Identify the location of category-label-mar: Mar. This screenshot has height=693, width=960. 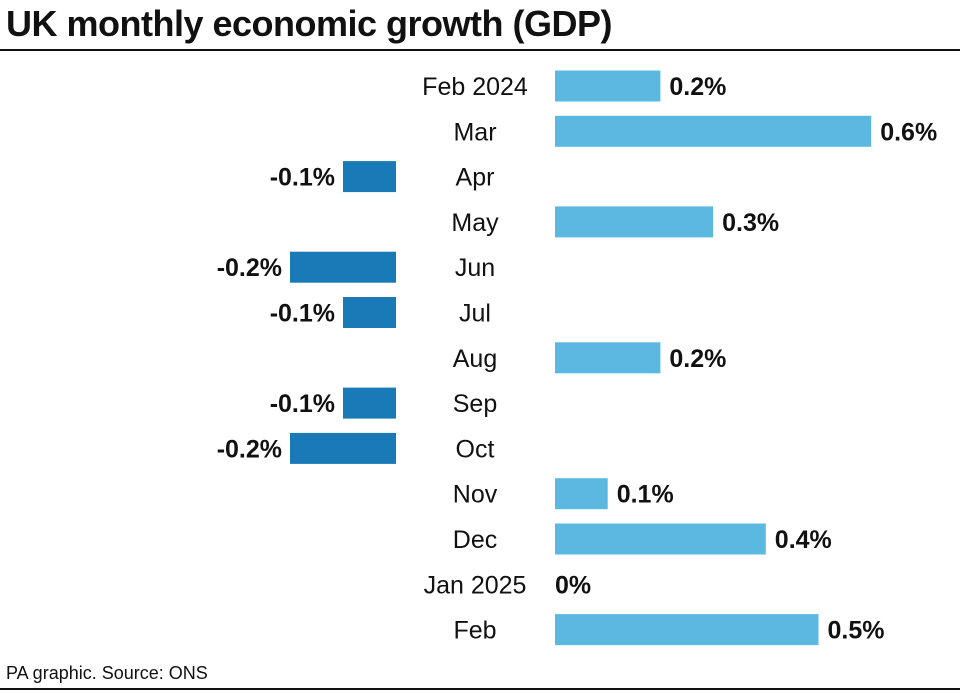
(474, 132).